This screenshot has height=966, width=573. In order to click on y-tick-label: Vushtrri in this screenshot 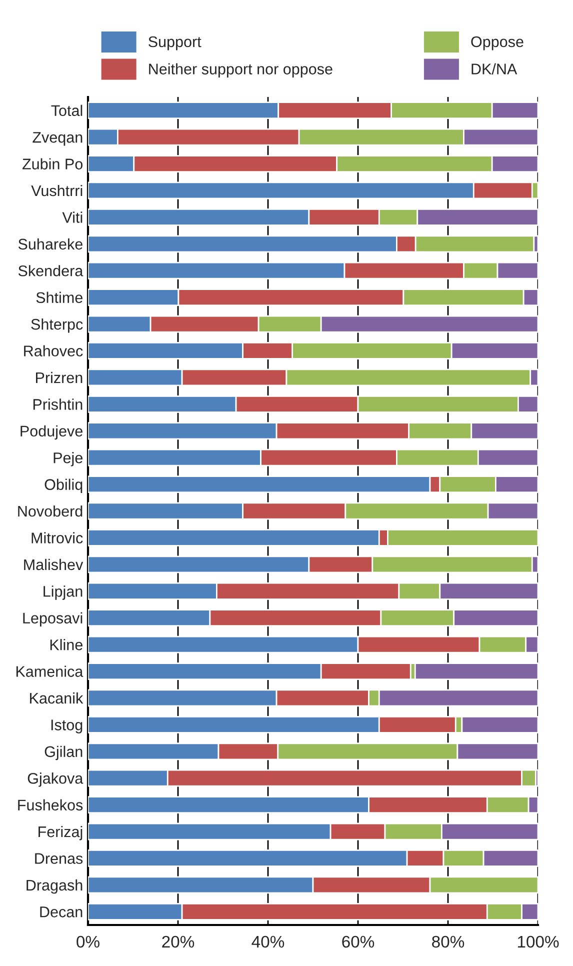, I will do `click(56, 190)`.